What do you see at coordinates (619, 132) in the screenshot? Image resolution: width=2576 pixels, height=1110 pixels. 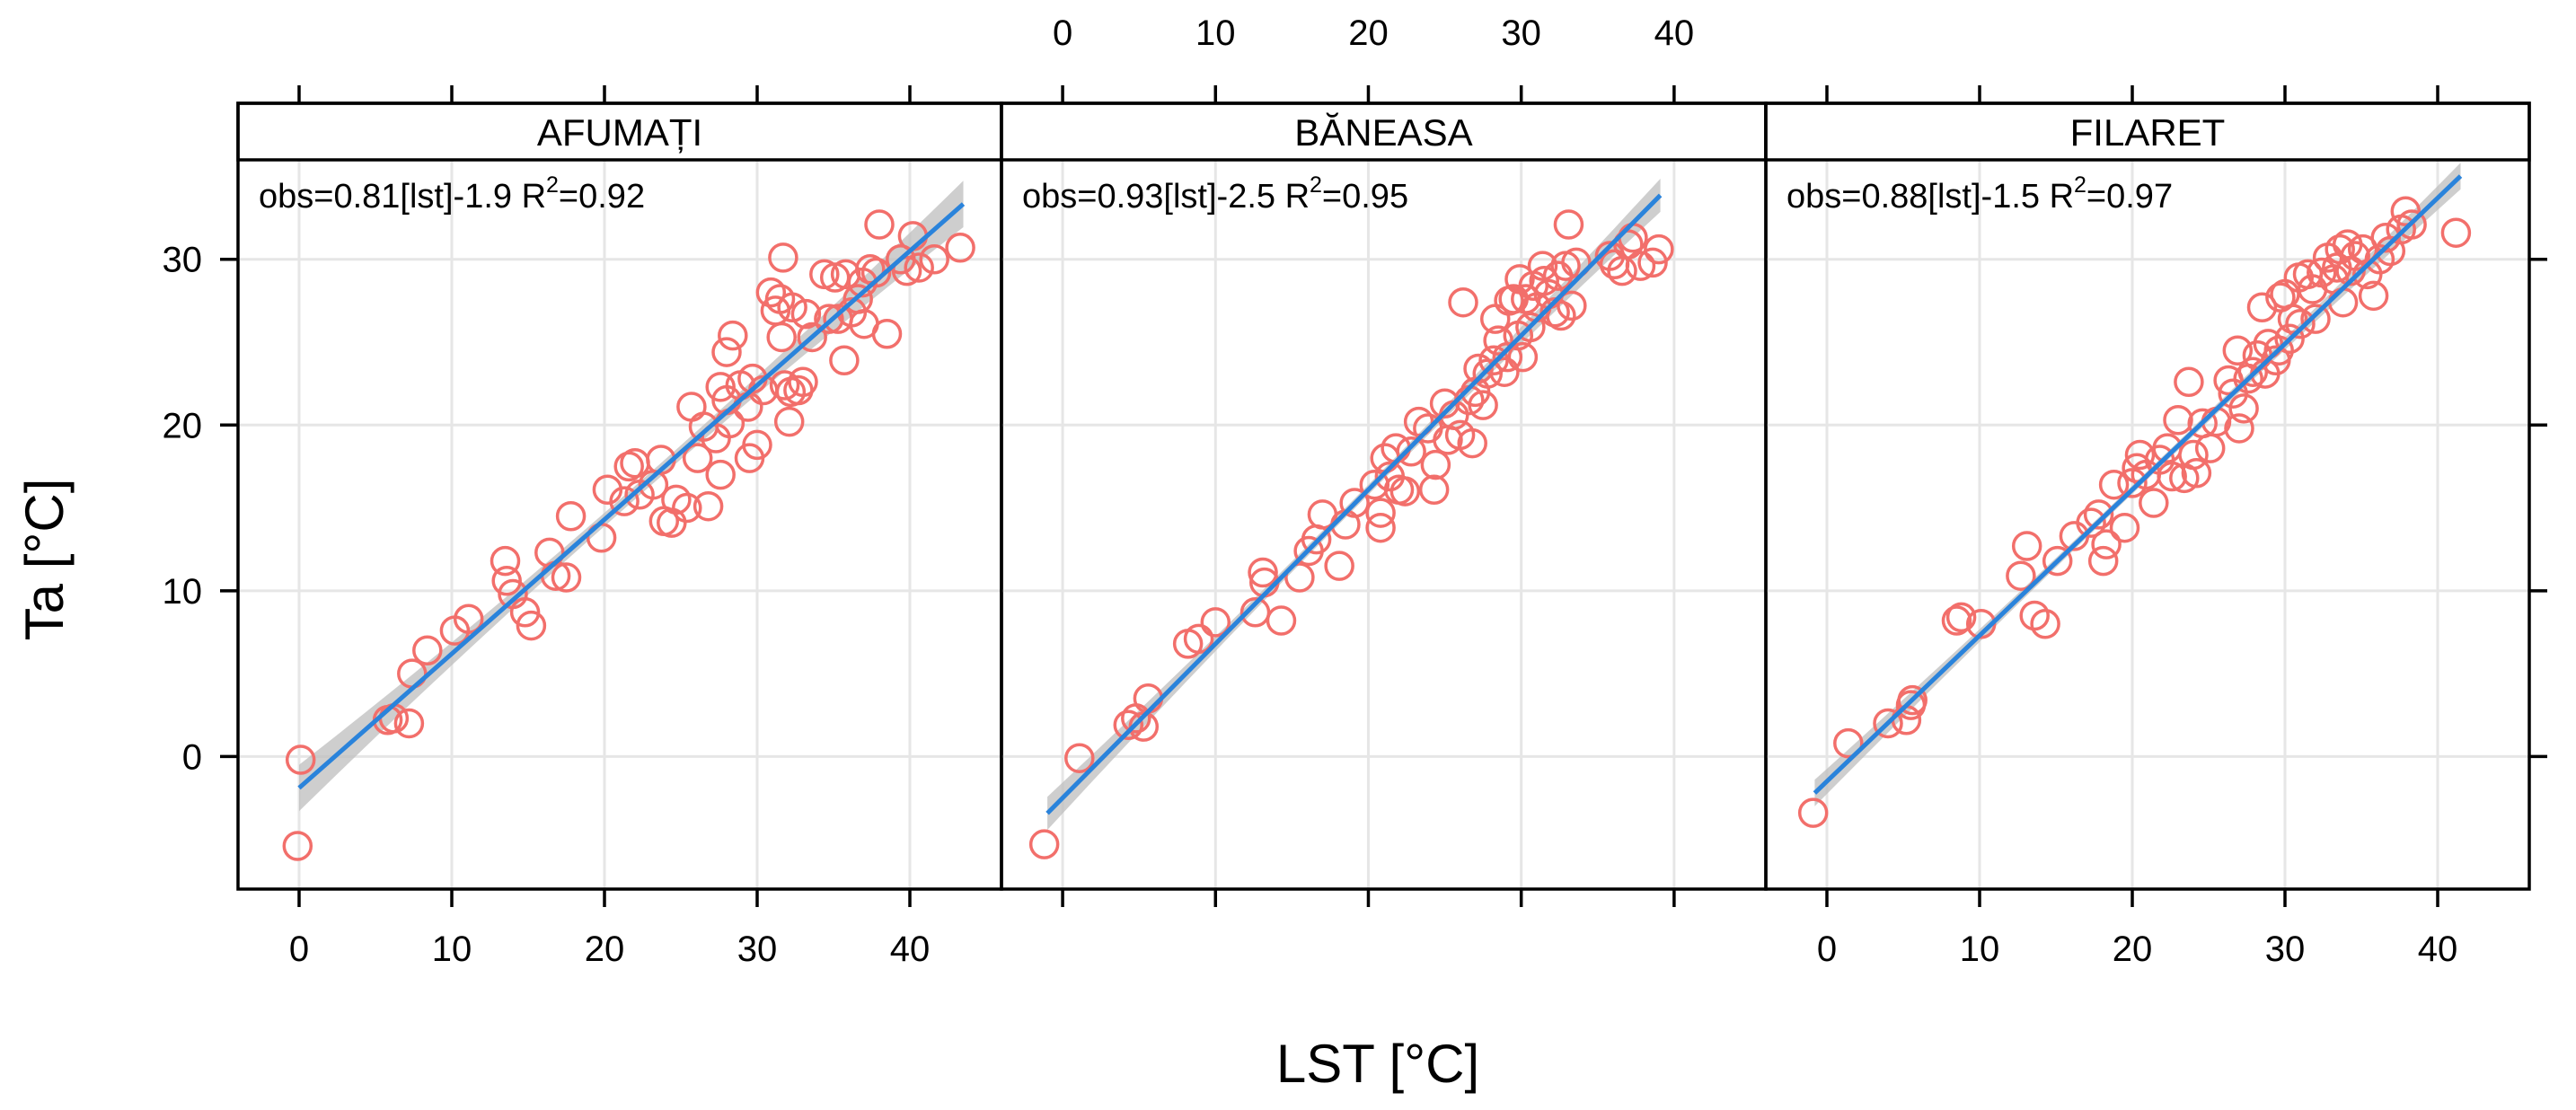 I see `panel-title: AFUMAȚI` at bounding box center [619, 132].